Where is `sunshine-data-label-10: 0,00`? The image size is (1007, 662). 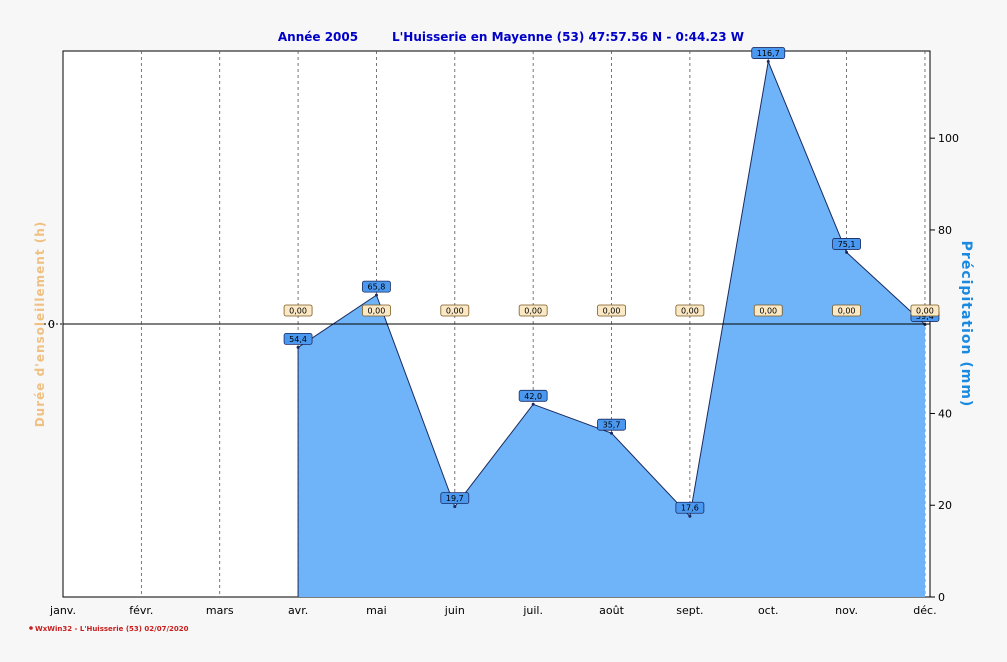 sunshine-data-label-10: 0,00 is located at coordinates (768, 311).